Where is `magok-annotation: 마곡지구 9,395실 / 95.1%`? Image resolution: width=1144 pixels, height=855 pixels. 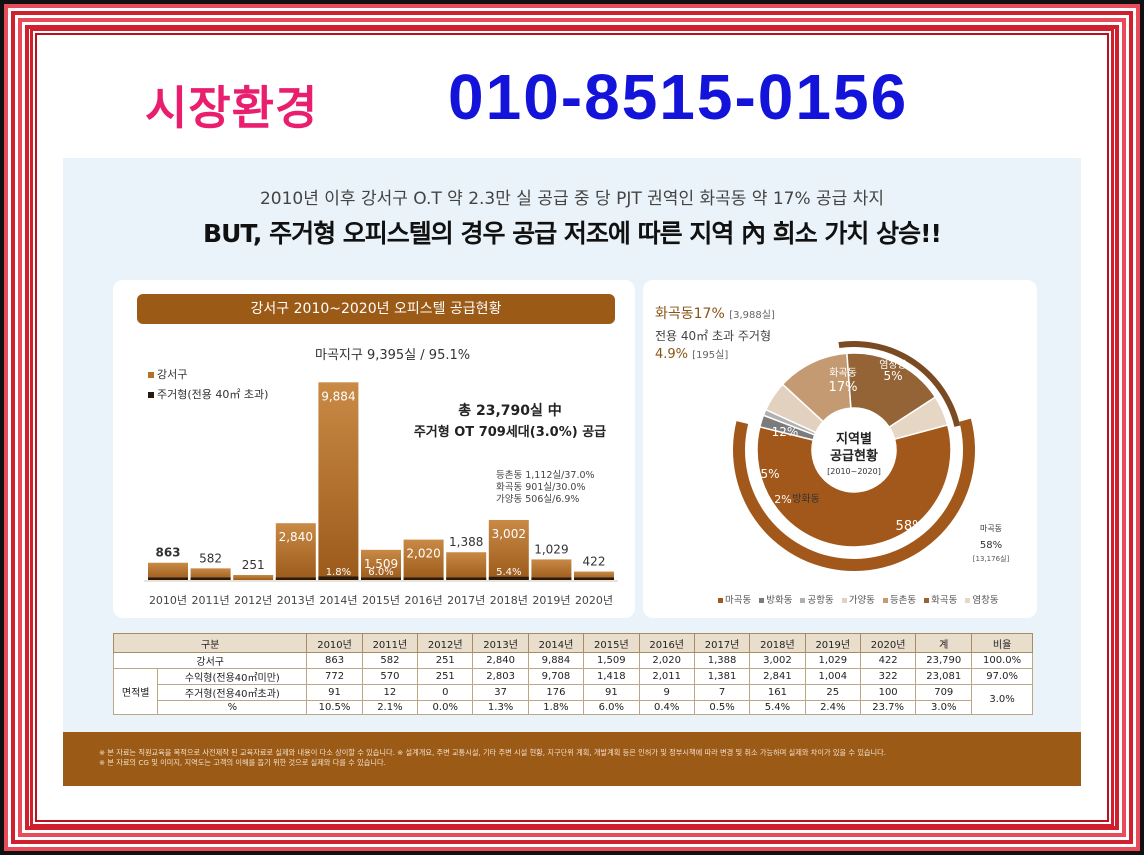
magok-annotation: 마곡지구 9,395실 / 95.1% is located at coordinates (393, 355).